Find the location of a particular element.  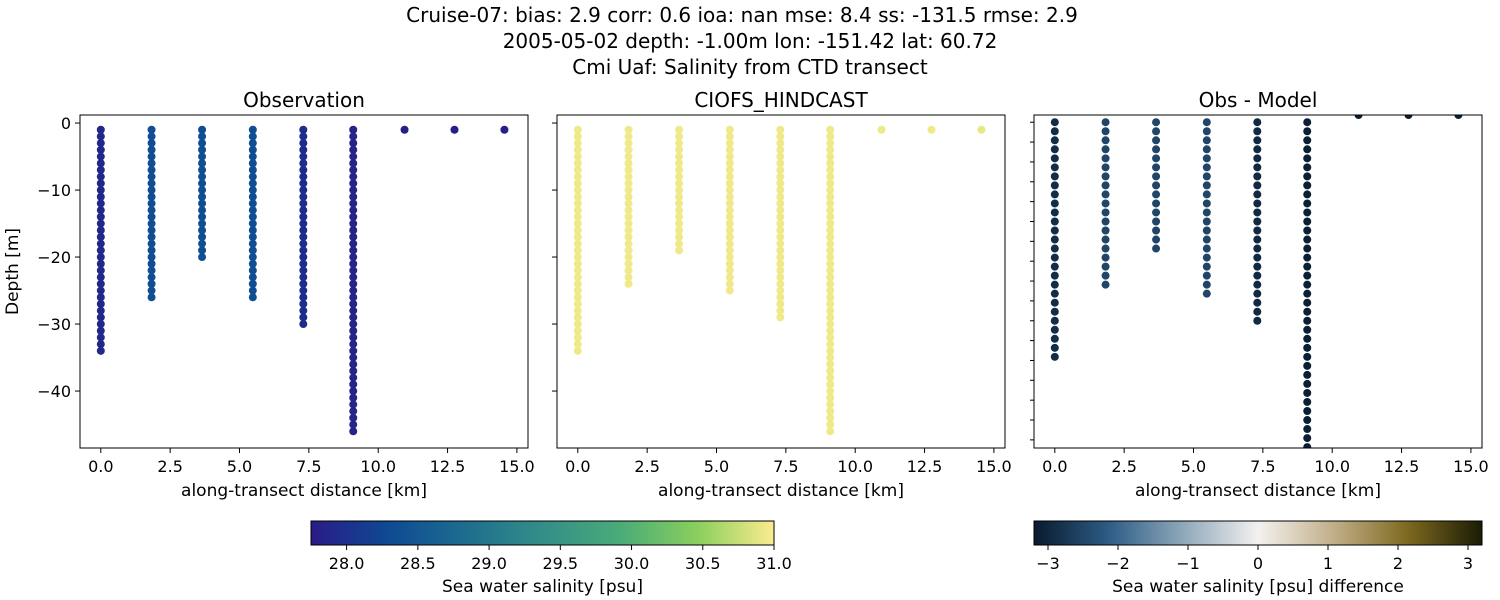

x-tick-label: 5.0 is located at coordinates (1193, 466).